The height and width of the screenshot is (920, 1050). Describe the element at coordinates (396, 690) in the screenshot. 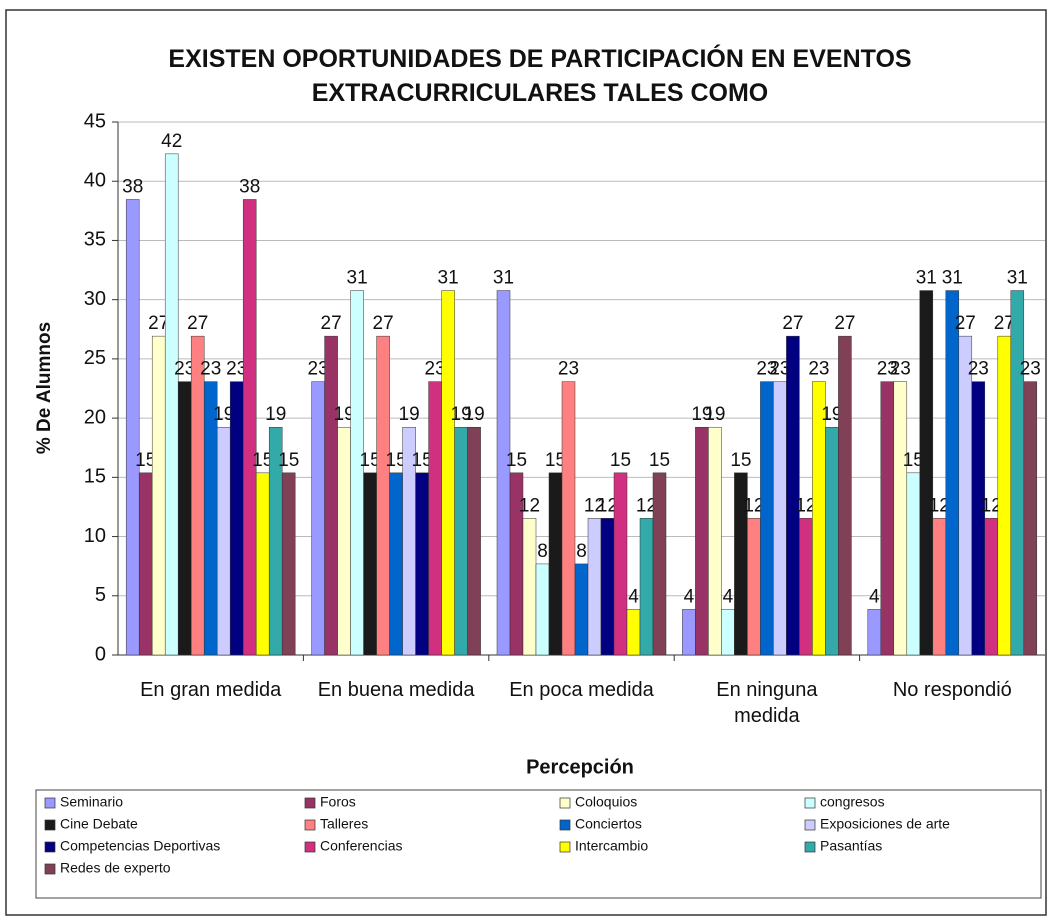

I see `x-tick-label: En buena medida` at that location.